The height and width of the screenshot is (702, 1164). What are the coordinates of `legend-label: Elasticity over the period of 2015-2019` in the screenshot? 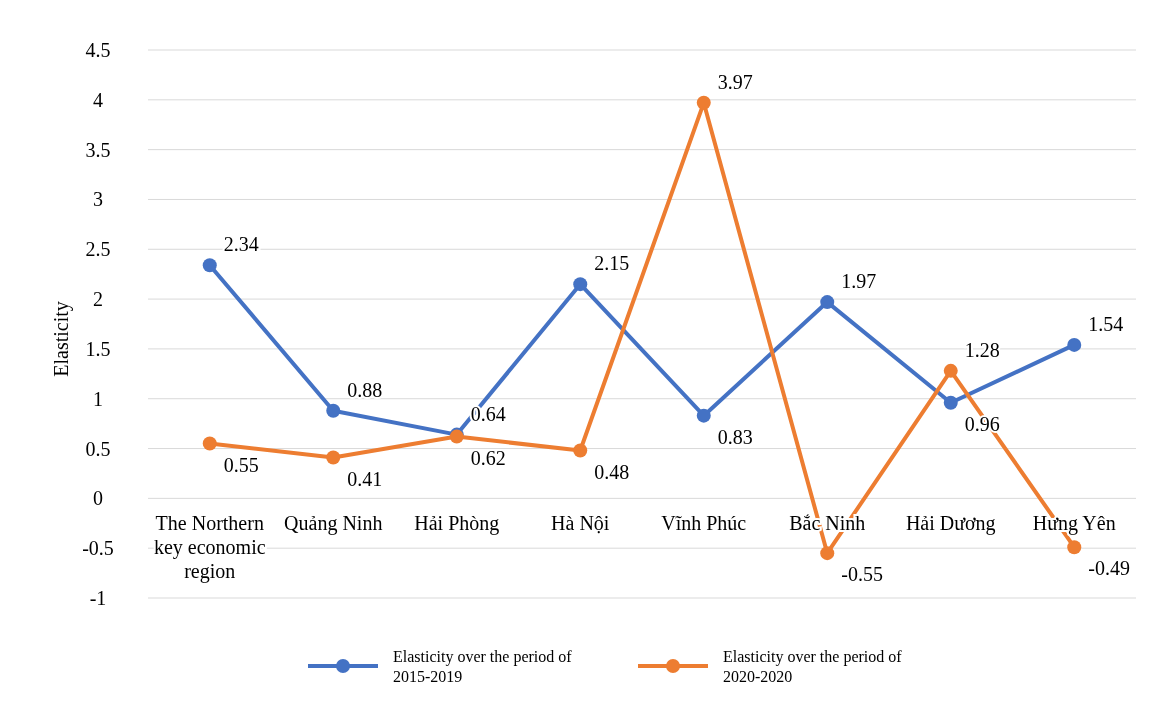 It's located at (483, 666).